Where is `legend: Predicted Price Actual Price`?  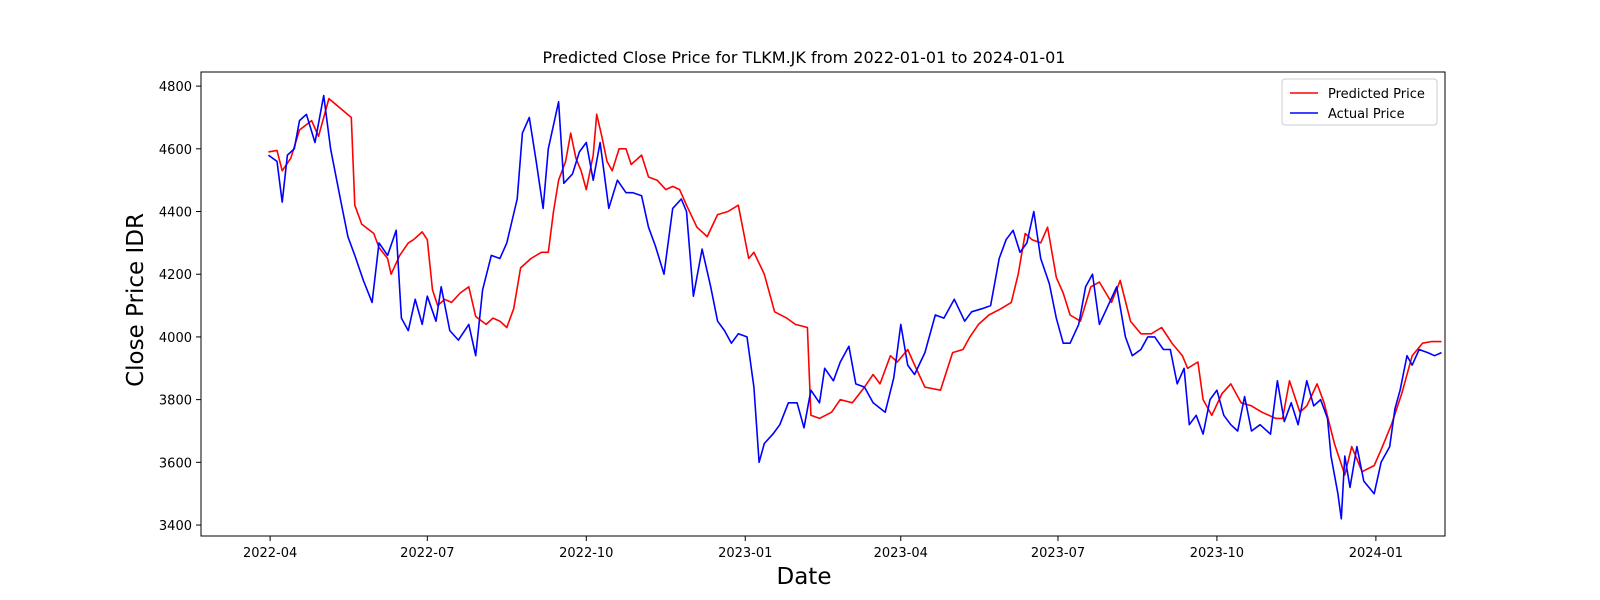
legend: Predicted Price Actual Price is located at coordinates (1359, 102).